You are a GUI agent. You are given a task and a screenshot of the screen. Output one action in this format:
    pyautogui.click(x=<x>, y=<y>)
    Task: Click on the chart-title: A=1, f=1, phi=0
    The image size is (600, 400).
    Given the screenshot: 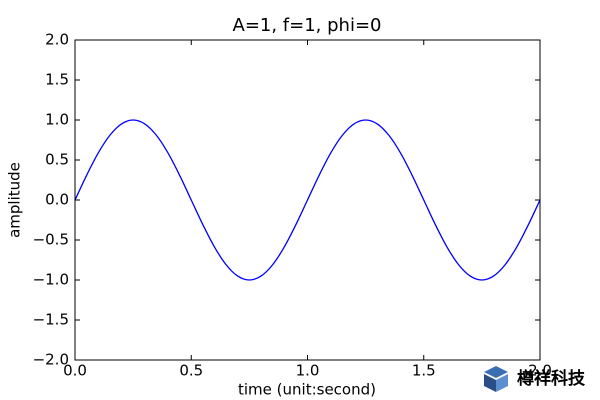 What is the action you would take?
    pyautogui.click(x=307, y=25)
    